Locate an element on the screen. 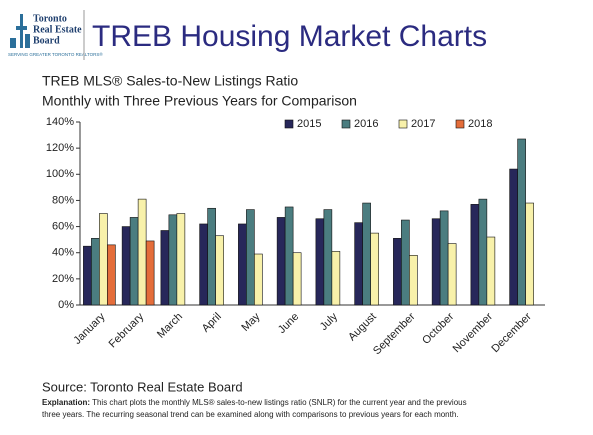 The width and height of the screenshot is (593, 435). y-tick-label: 120% is located at coordinates (60, 148).